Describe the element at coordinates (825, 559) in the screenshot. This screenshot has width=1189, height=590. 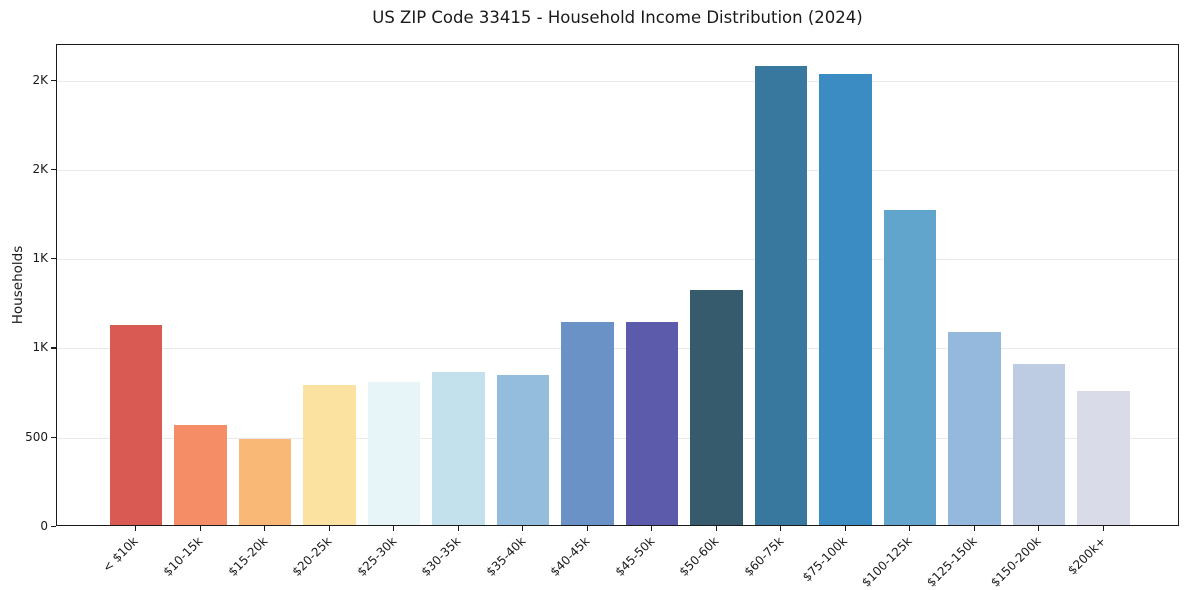
I see `x-tick-label: $75-100k` at that location.